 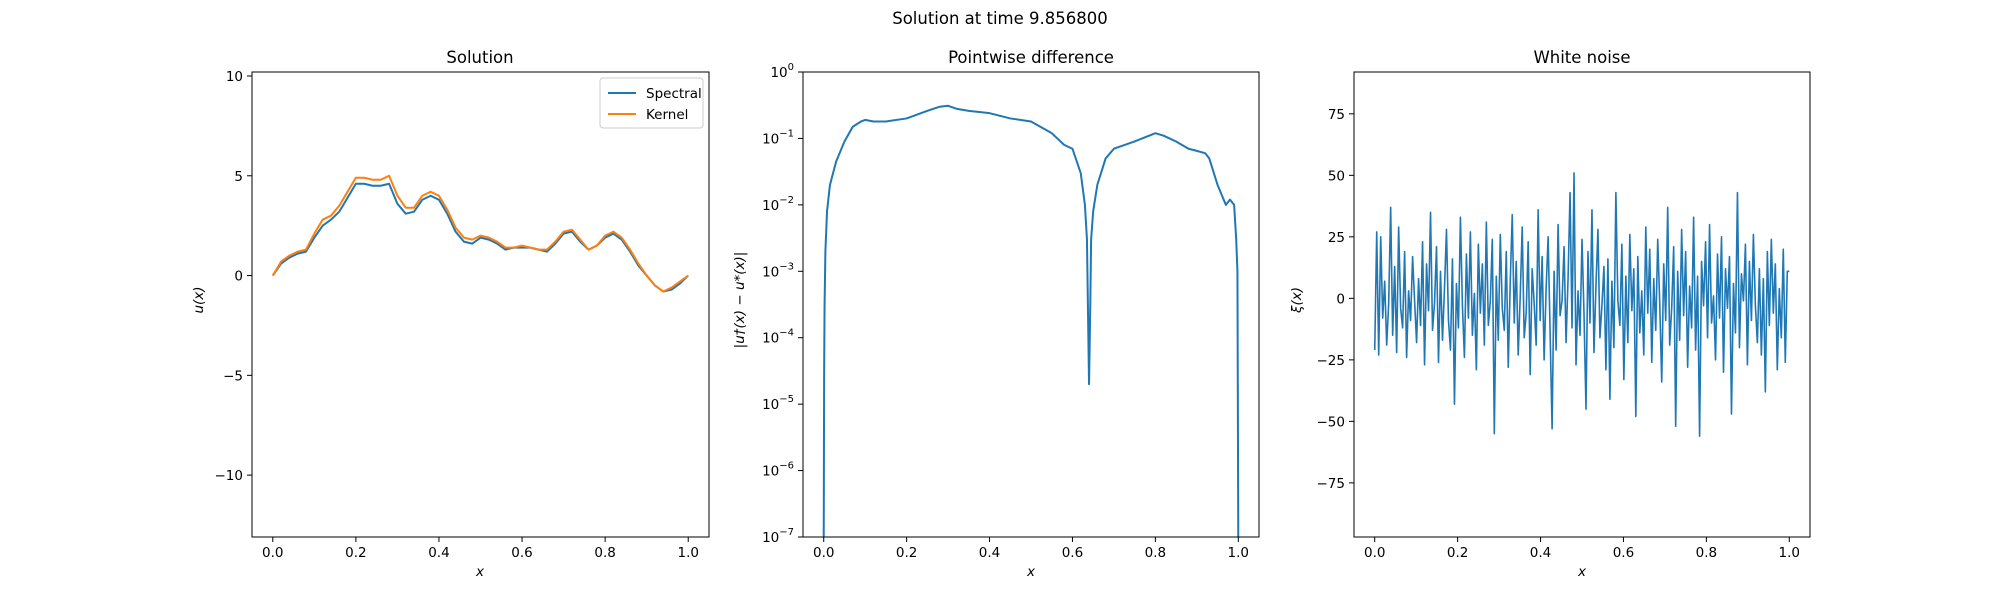 I want to click on difference-title: Pointwise difference, so click(x=1031, y=57).